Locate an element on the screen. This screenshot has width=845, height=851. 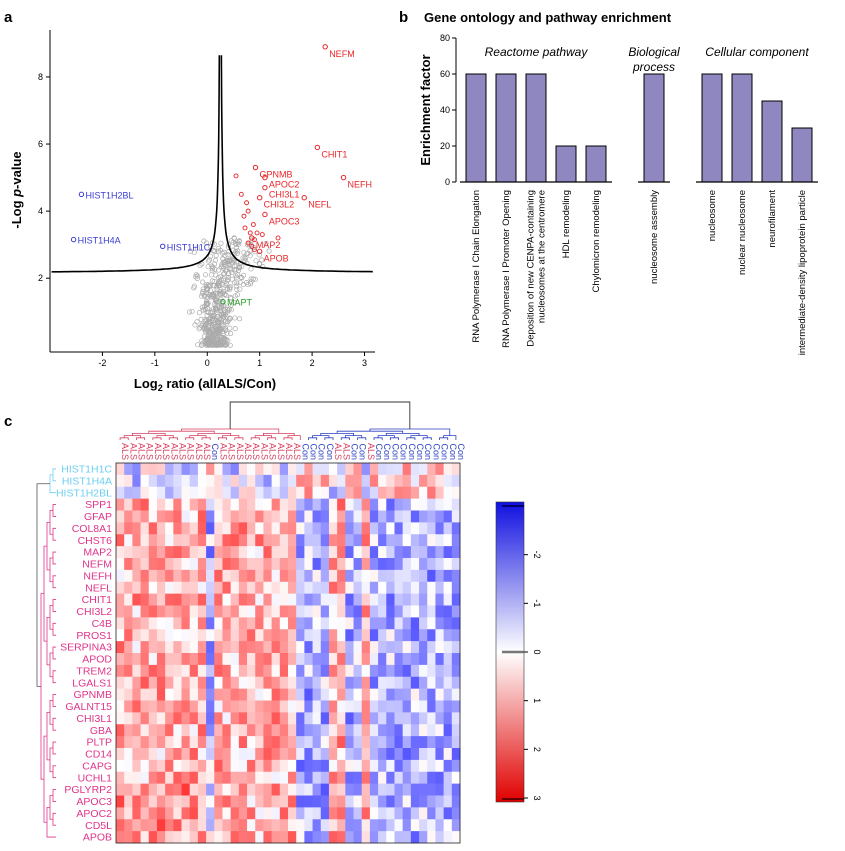
row-label: PROS1 is located at coordinates (94, 636).